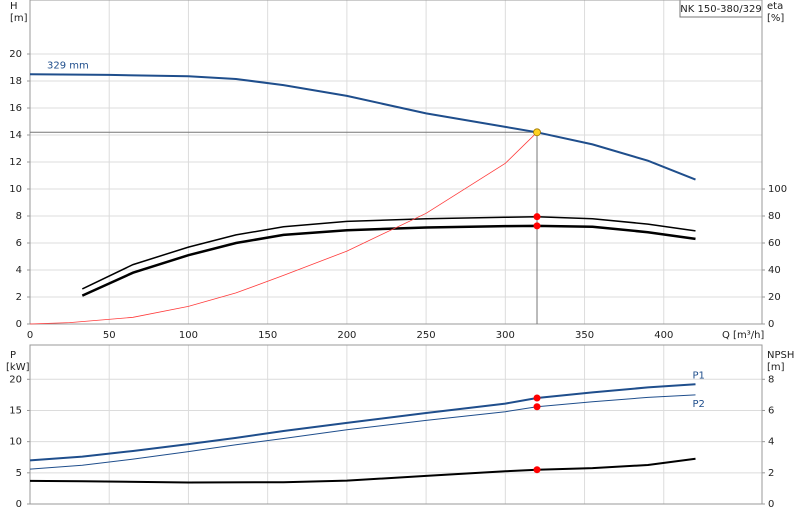 This screenshot has height=520, width=800. Describe the element at coordinates (771, 410) in the screenshot. I see `y2-tick-label: 6` at that location.